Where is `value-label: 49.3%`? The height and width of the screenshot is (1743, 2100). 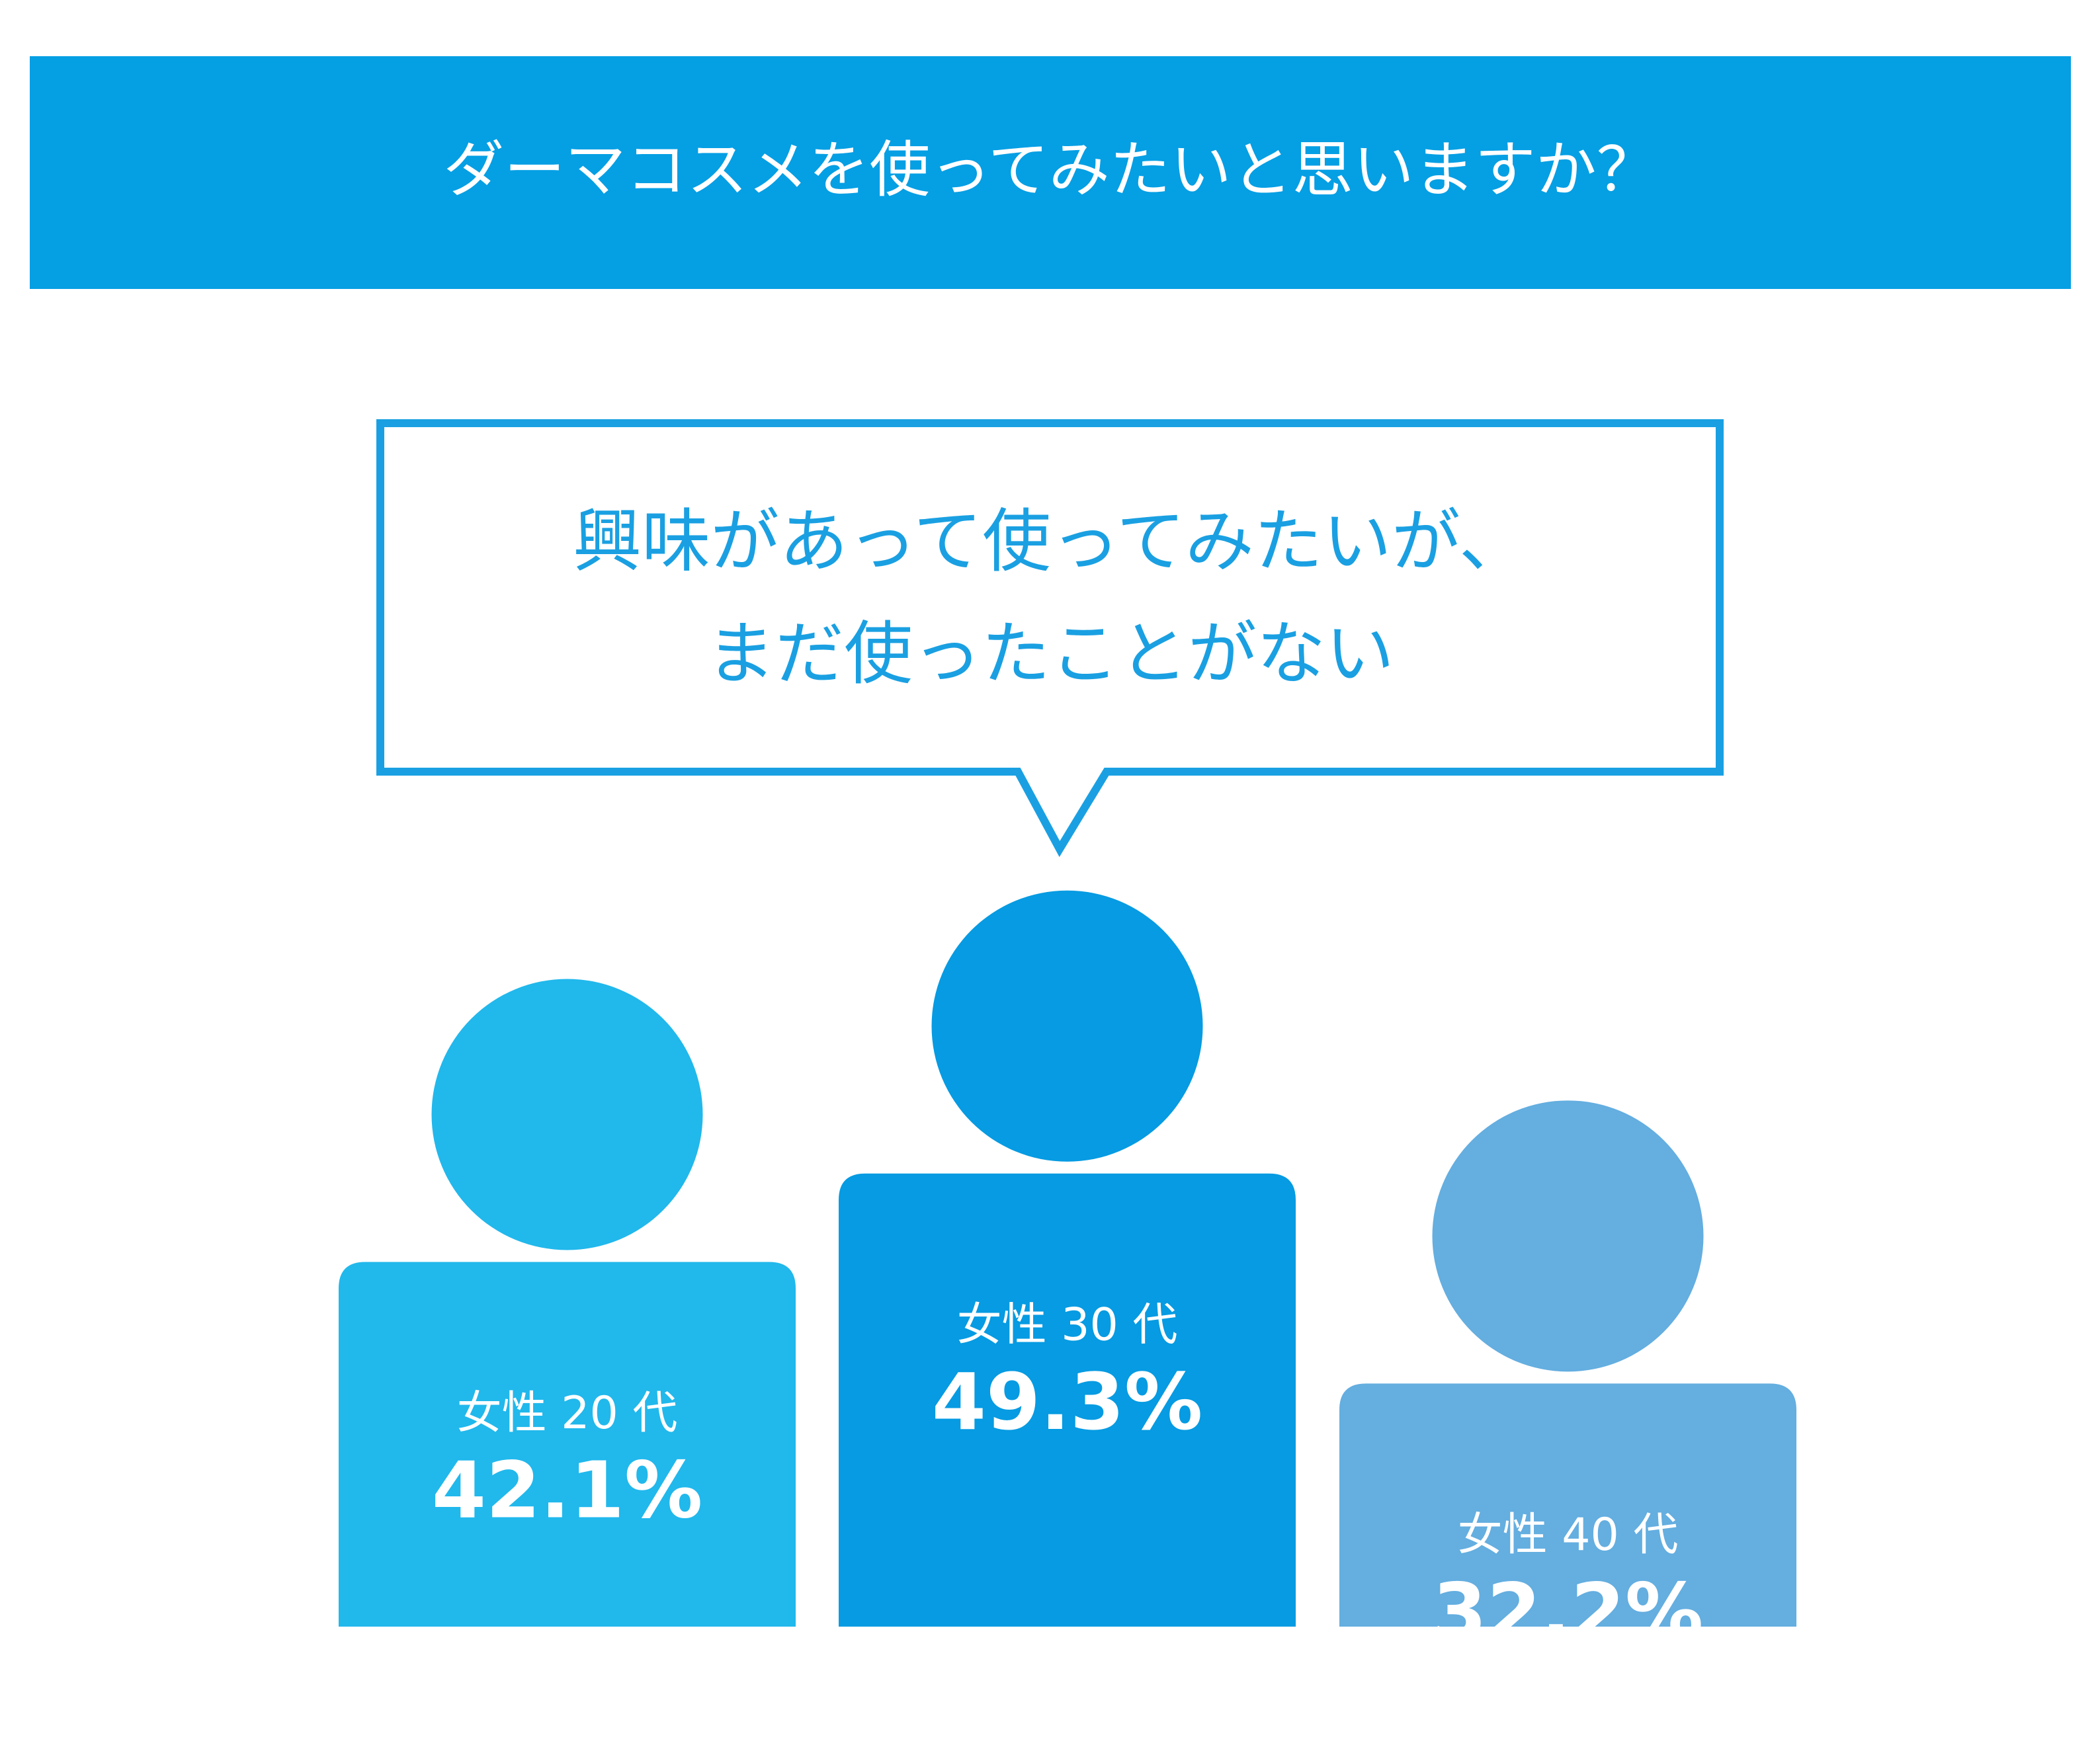 value-label: 49.3% is located at coordinates (1067, 1401).